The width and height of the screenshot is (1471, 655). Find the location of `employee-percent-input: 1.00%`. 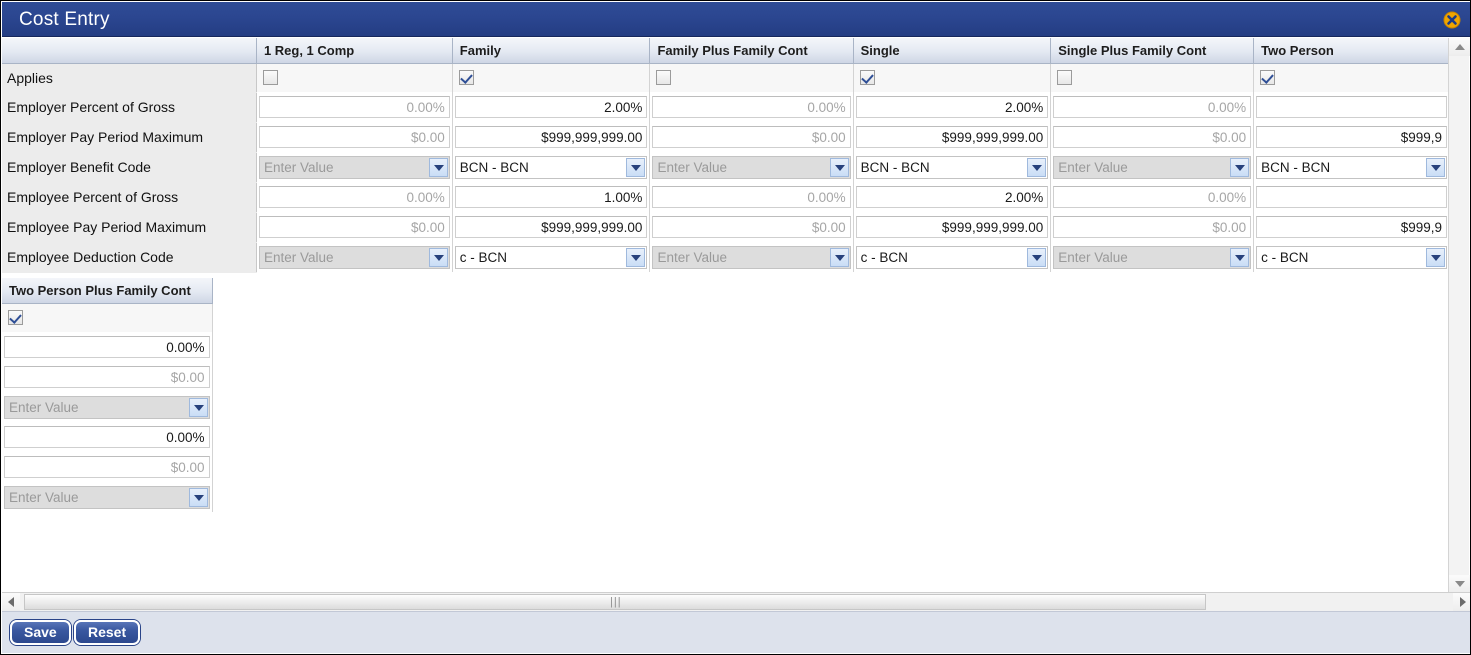

employee-percent-input: 1.00% is located at coordinates (551, 197).